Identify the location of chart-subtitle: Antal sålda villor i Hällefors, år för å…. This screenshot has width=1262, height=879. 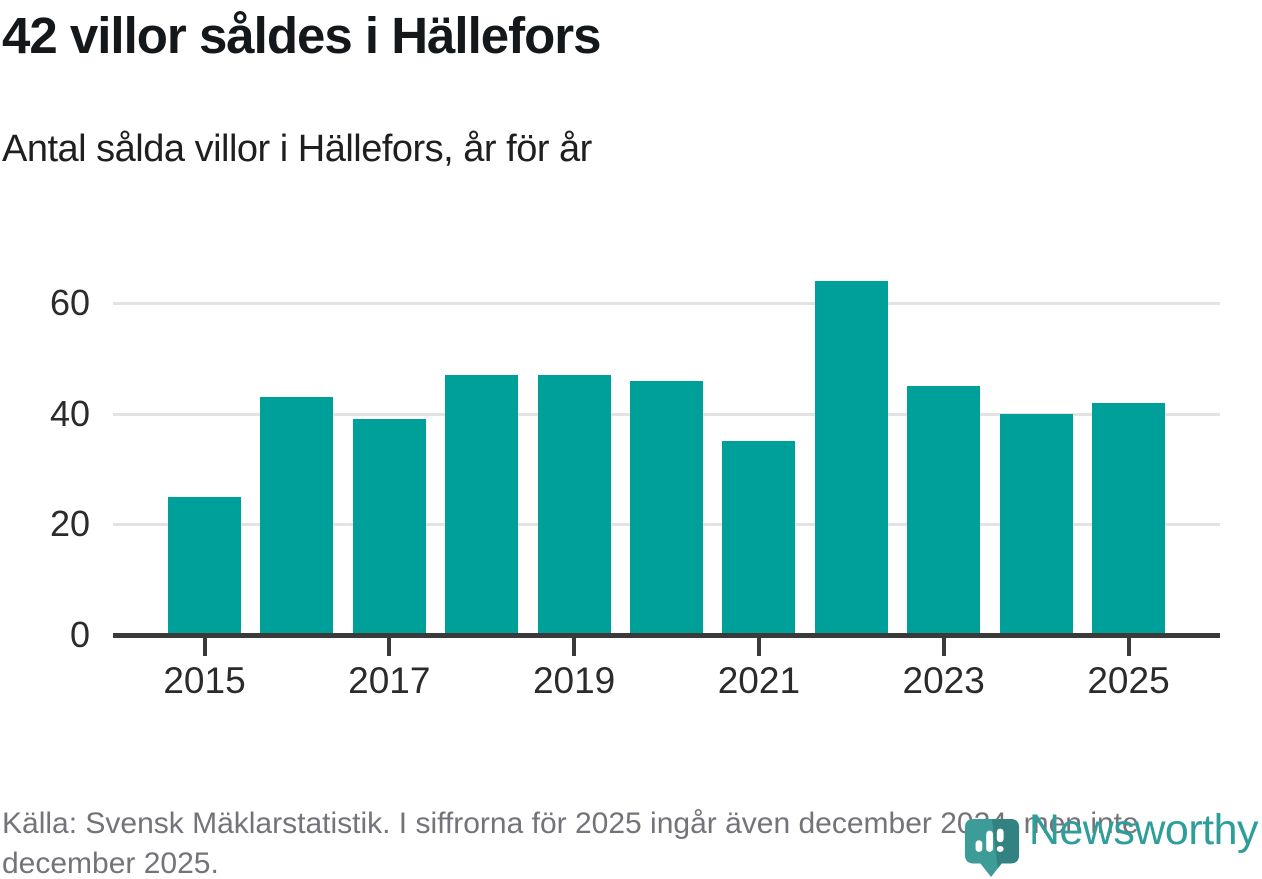
(297, 149).